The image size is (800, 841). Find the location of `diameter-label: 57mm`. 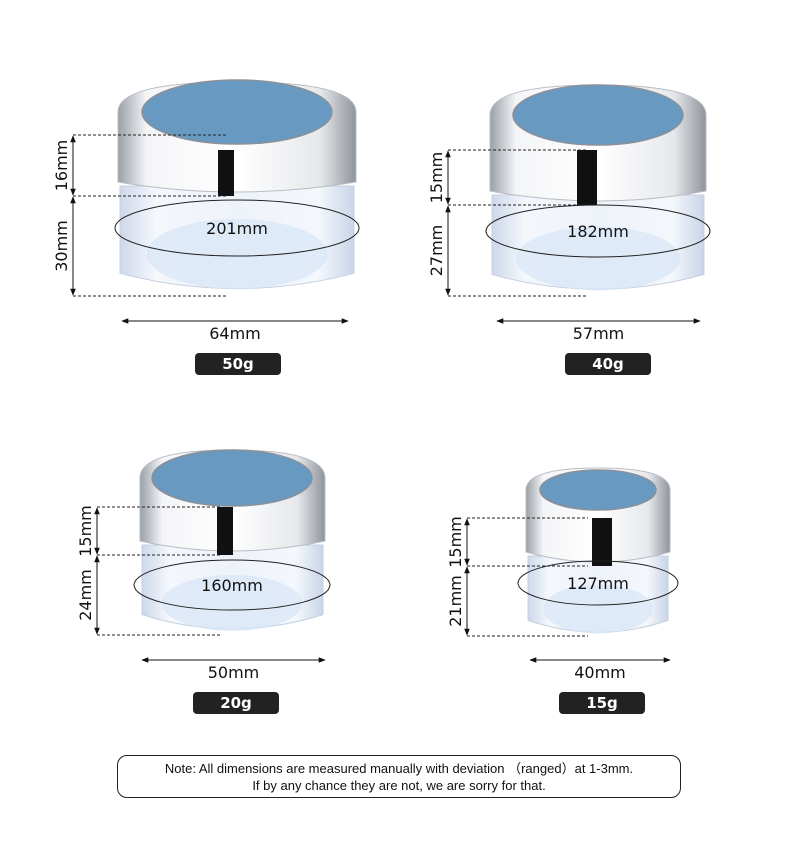

diameter-label: 57mm is located at coordinates (599, 333).